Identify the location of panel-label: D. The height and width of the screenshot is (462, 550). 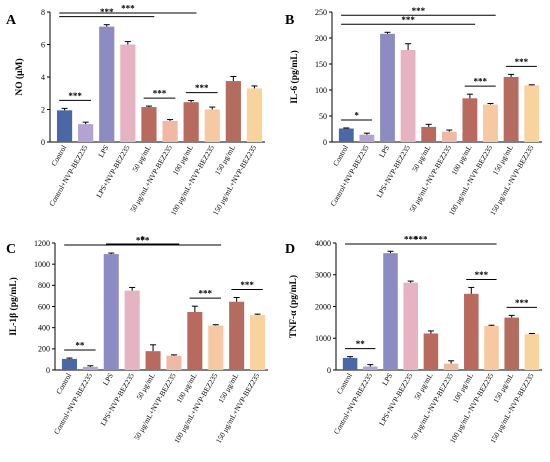
(290, 249).